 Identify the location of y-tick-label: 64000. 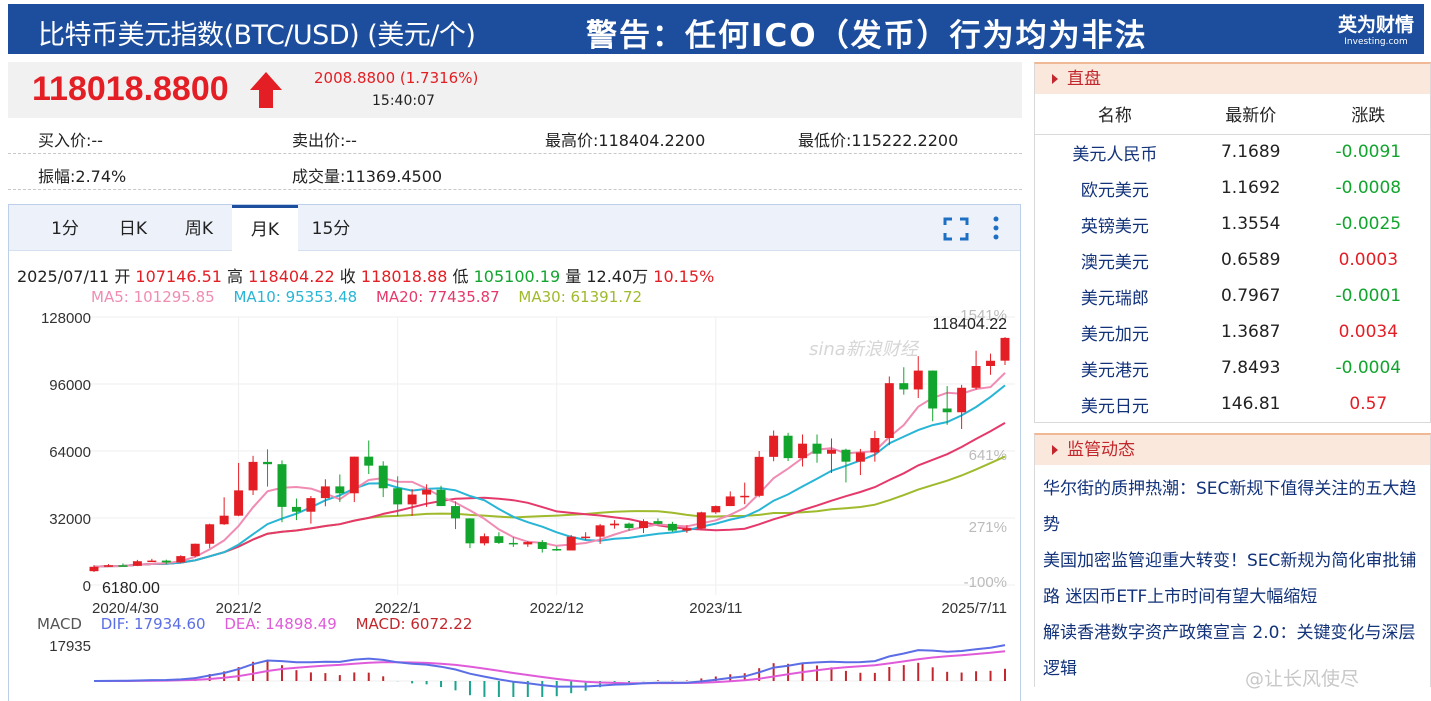
(70, 452).